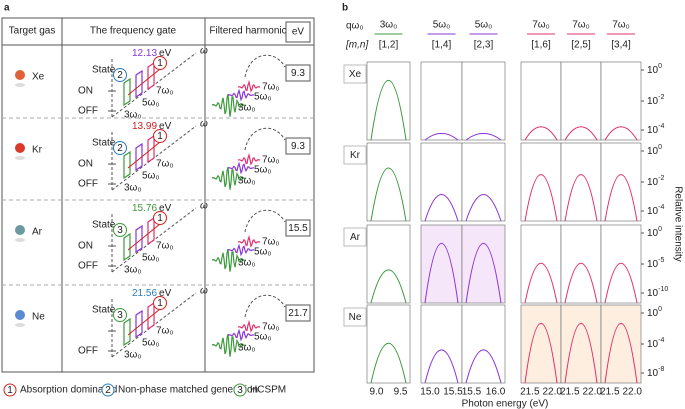  What do you see at coordinates (621, 25) in the screenshot?
I see `column-harmonic: 7ω₀` at bounding box center [621, 25].